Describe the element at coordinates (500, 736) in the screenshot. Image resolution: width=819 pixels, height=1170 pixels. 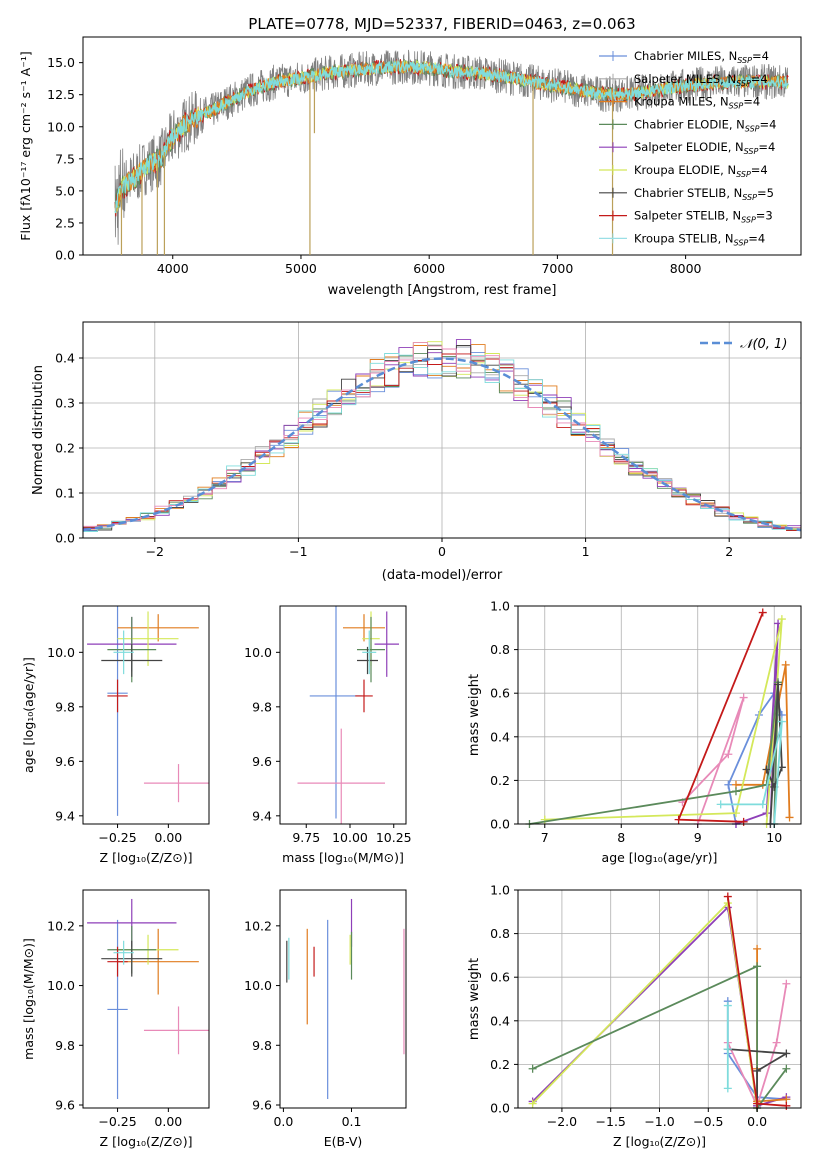
I see `y-tick-label: 0.4` at that location.